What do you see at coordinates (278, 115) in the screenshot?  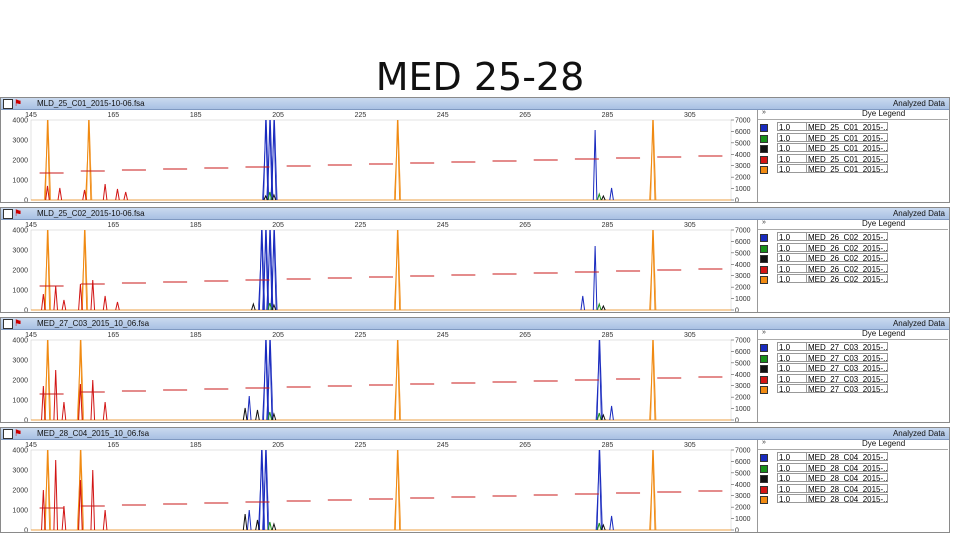 I see `x-tick-label: 205` at bounding box center [278, 115].